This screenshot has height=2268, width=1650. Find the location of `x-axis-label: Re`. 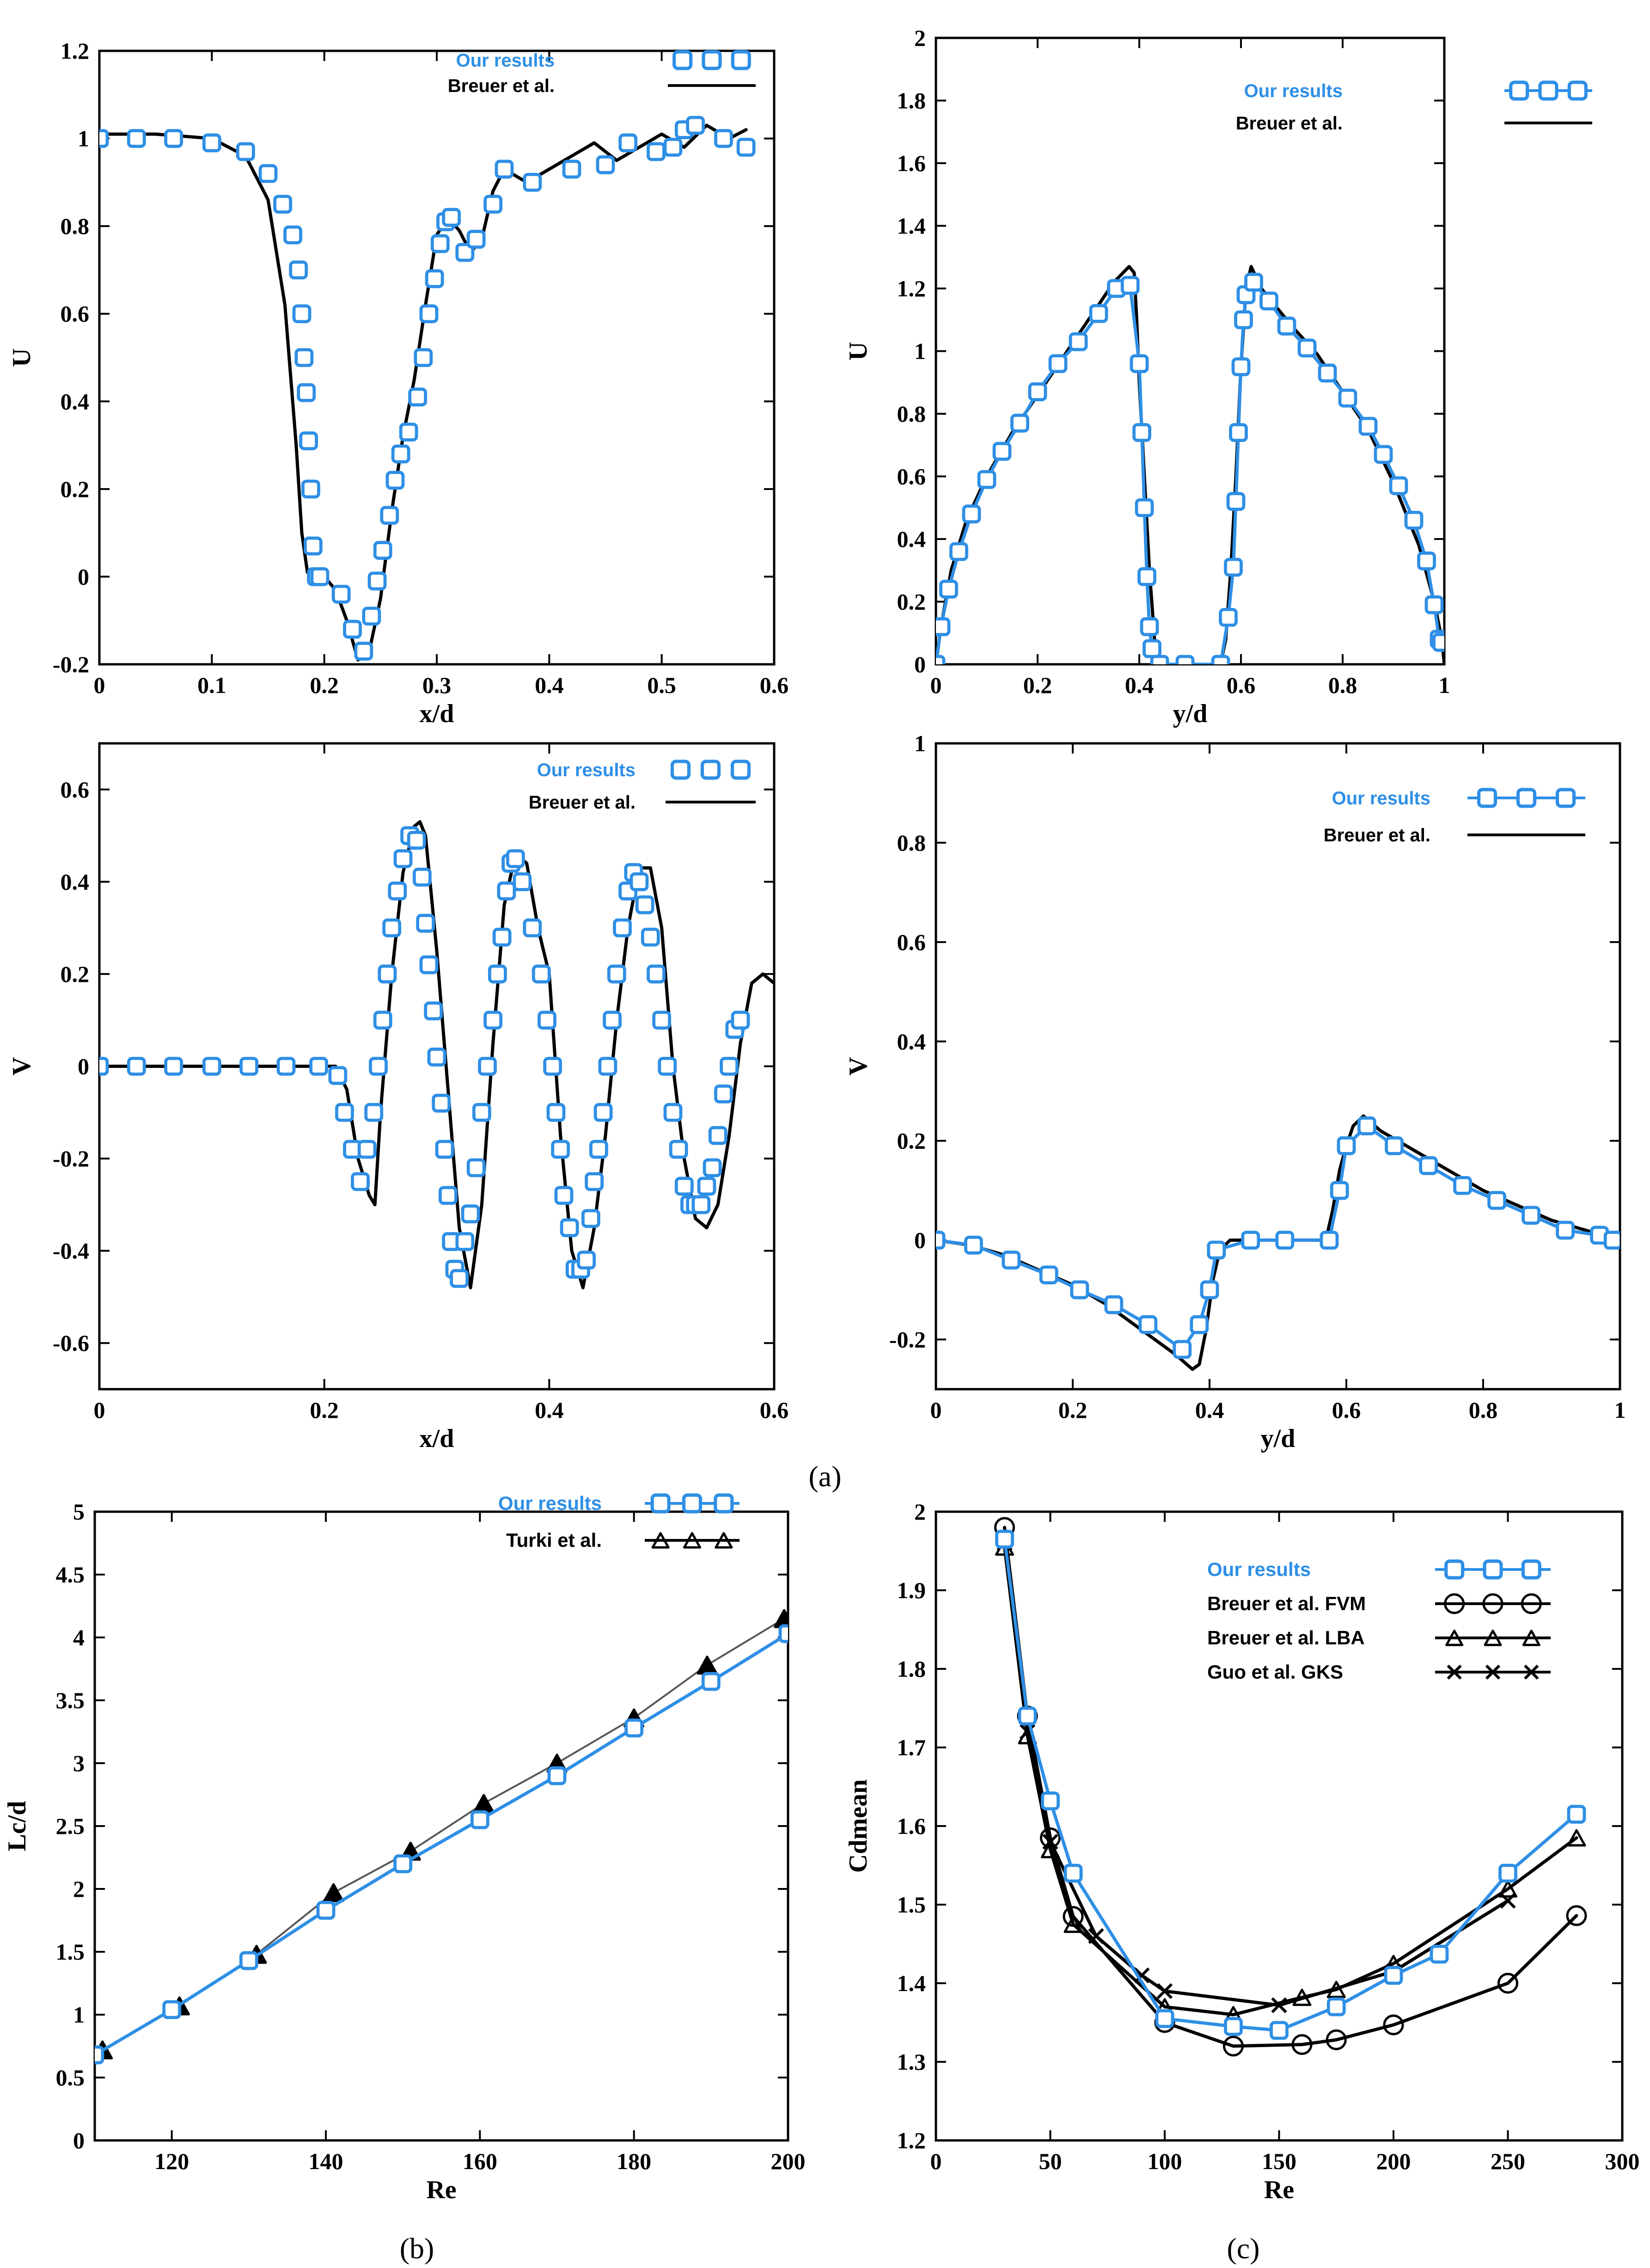

x-axis-label: Re is located at coordinates (1279, 2190).